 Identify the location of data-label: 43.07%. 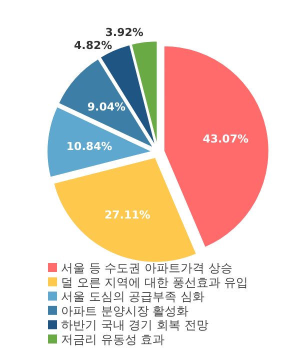
(225, 139).